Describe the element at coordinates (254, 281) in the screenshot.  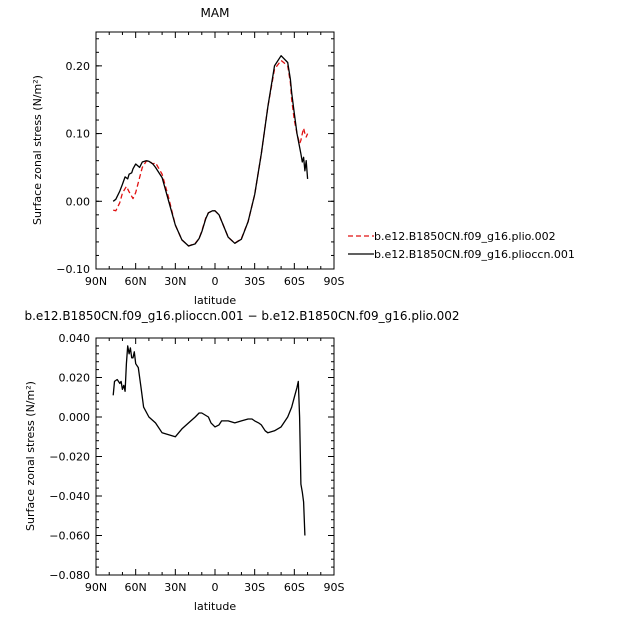
I see `top-x-tick-label: 30S` at that location.